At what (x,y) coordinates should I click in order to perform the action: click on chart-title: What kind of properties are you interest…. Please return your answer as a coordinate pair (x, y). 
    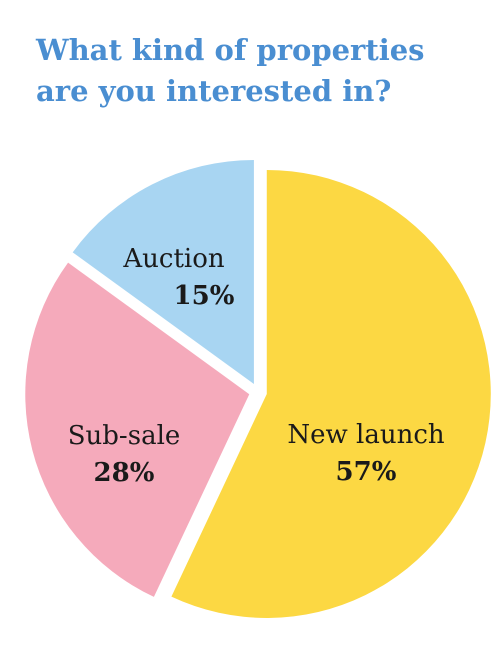
    Looking at the image, I should click on (230, 70).